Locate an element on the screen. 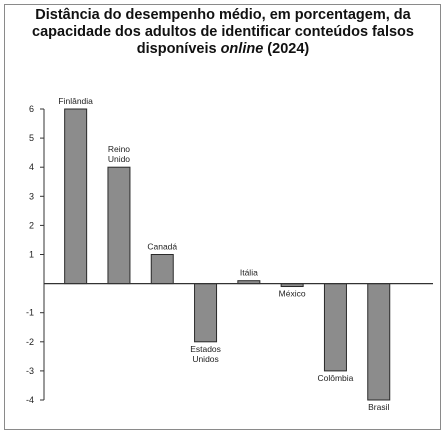 This screenshot has height=434, width=446. bar-finlândia is located at coordinates (76, 196).